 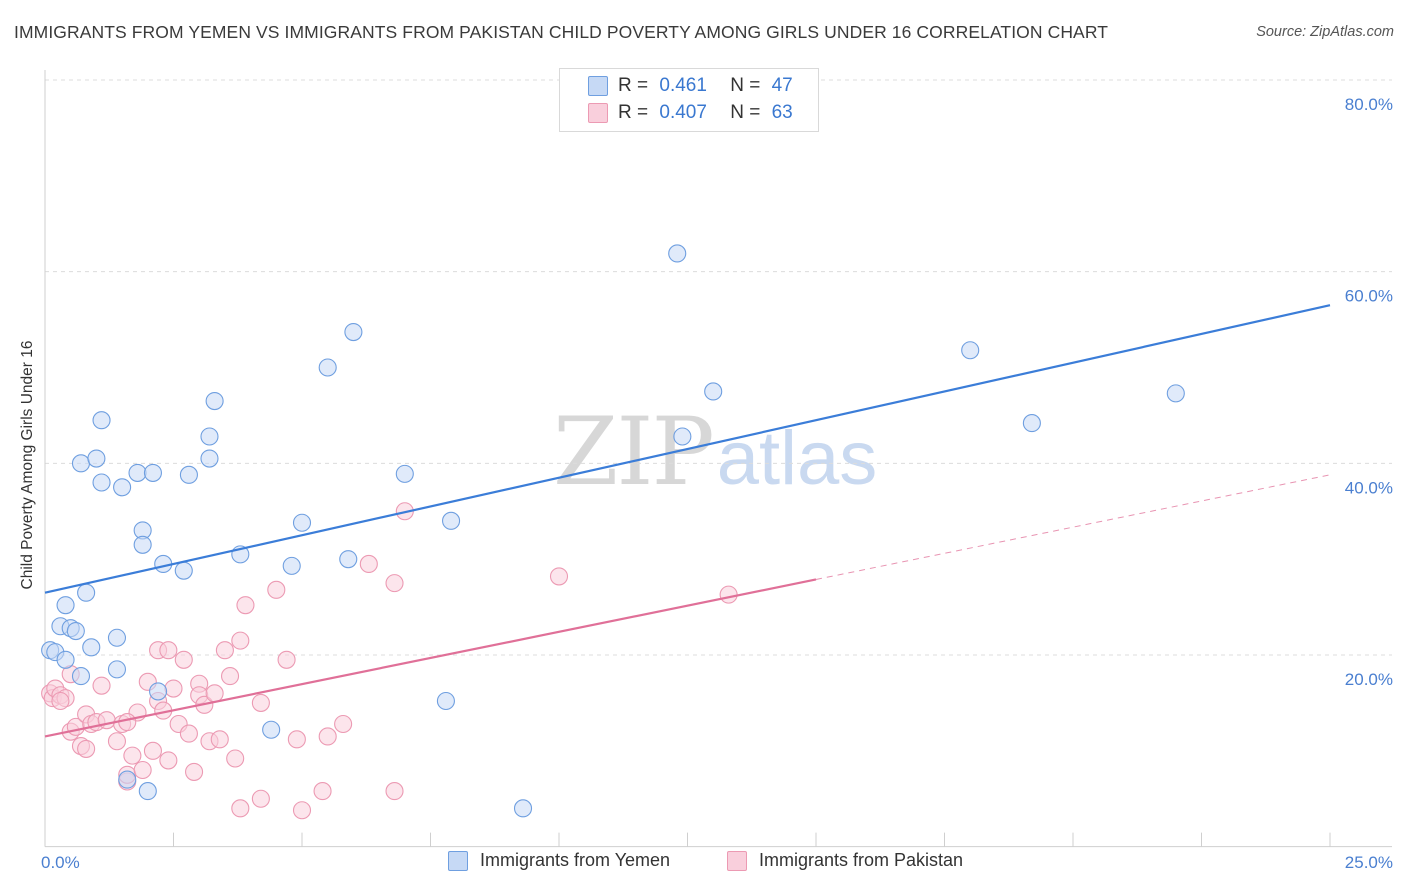 I want to click on legend-row-yemen: R = 0.461 N = 47, so click(x=690, y=86).